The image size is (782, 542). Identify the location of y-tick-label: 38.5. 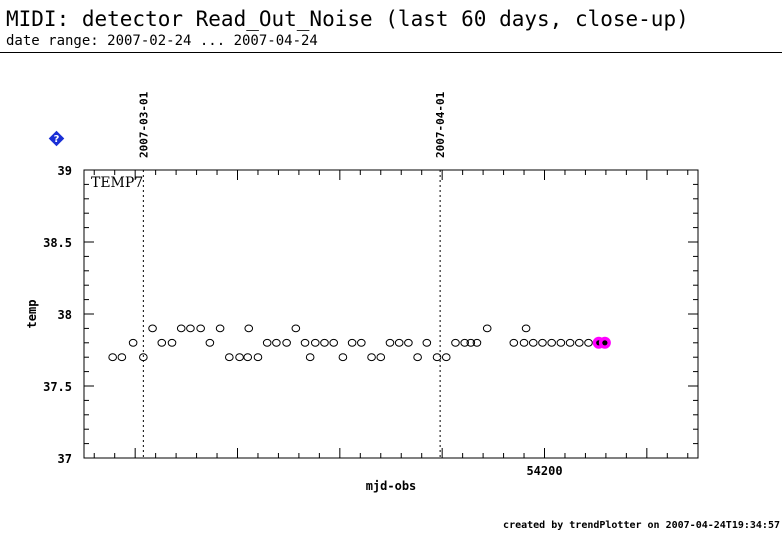
(57, 243).